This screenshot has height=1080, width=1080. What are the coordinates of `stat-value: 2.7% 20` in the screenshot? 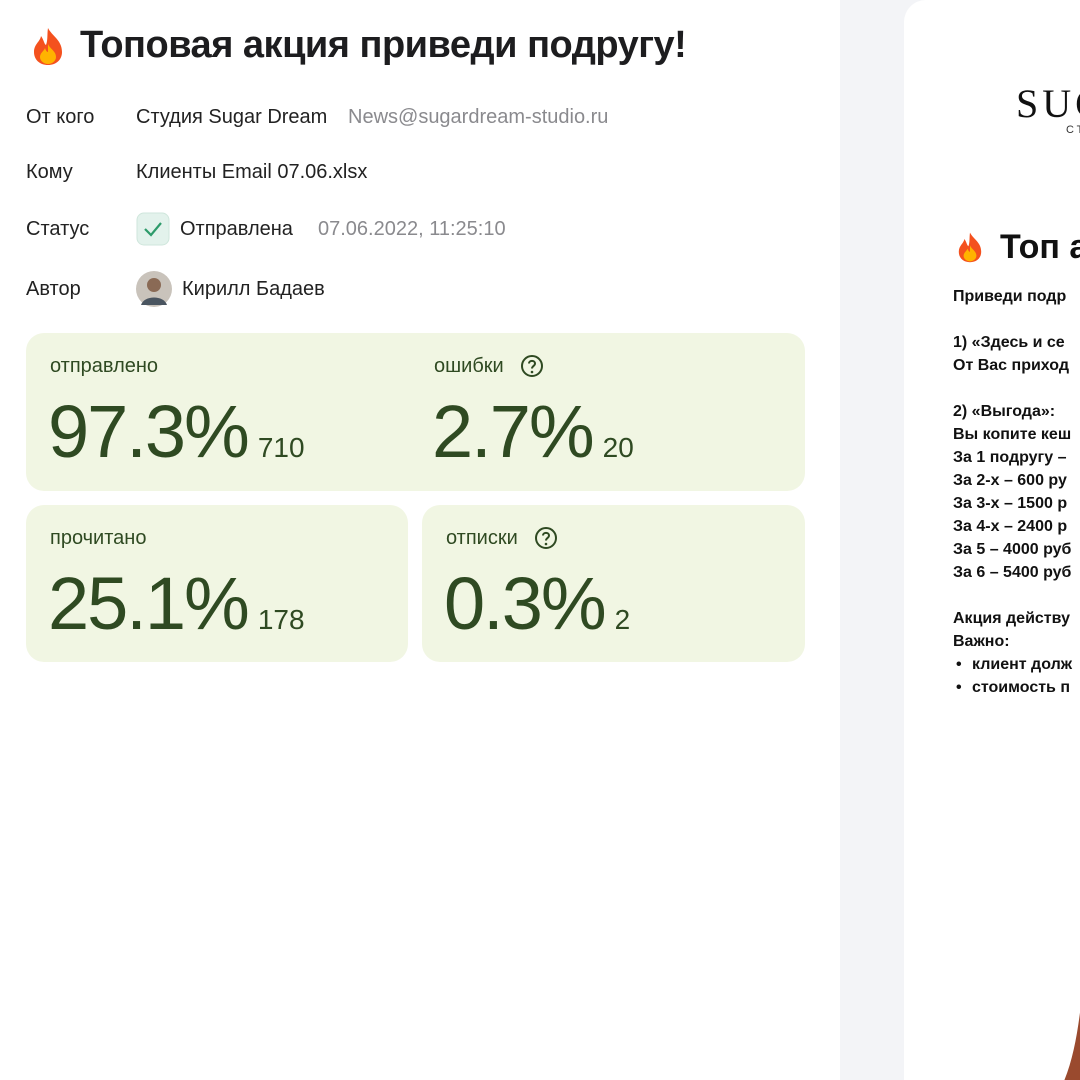 It's located at (533, 431).